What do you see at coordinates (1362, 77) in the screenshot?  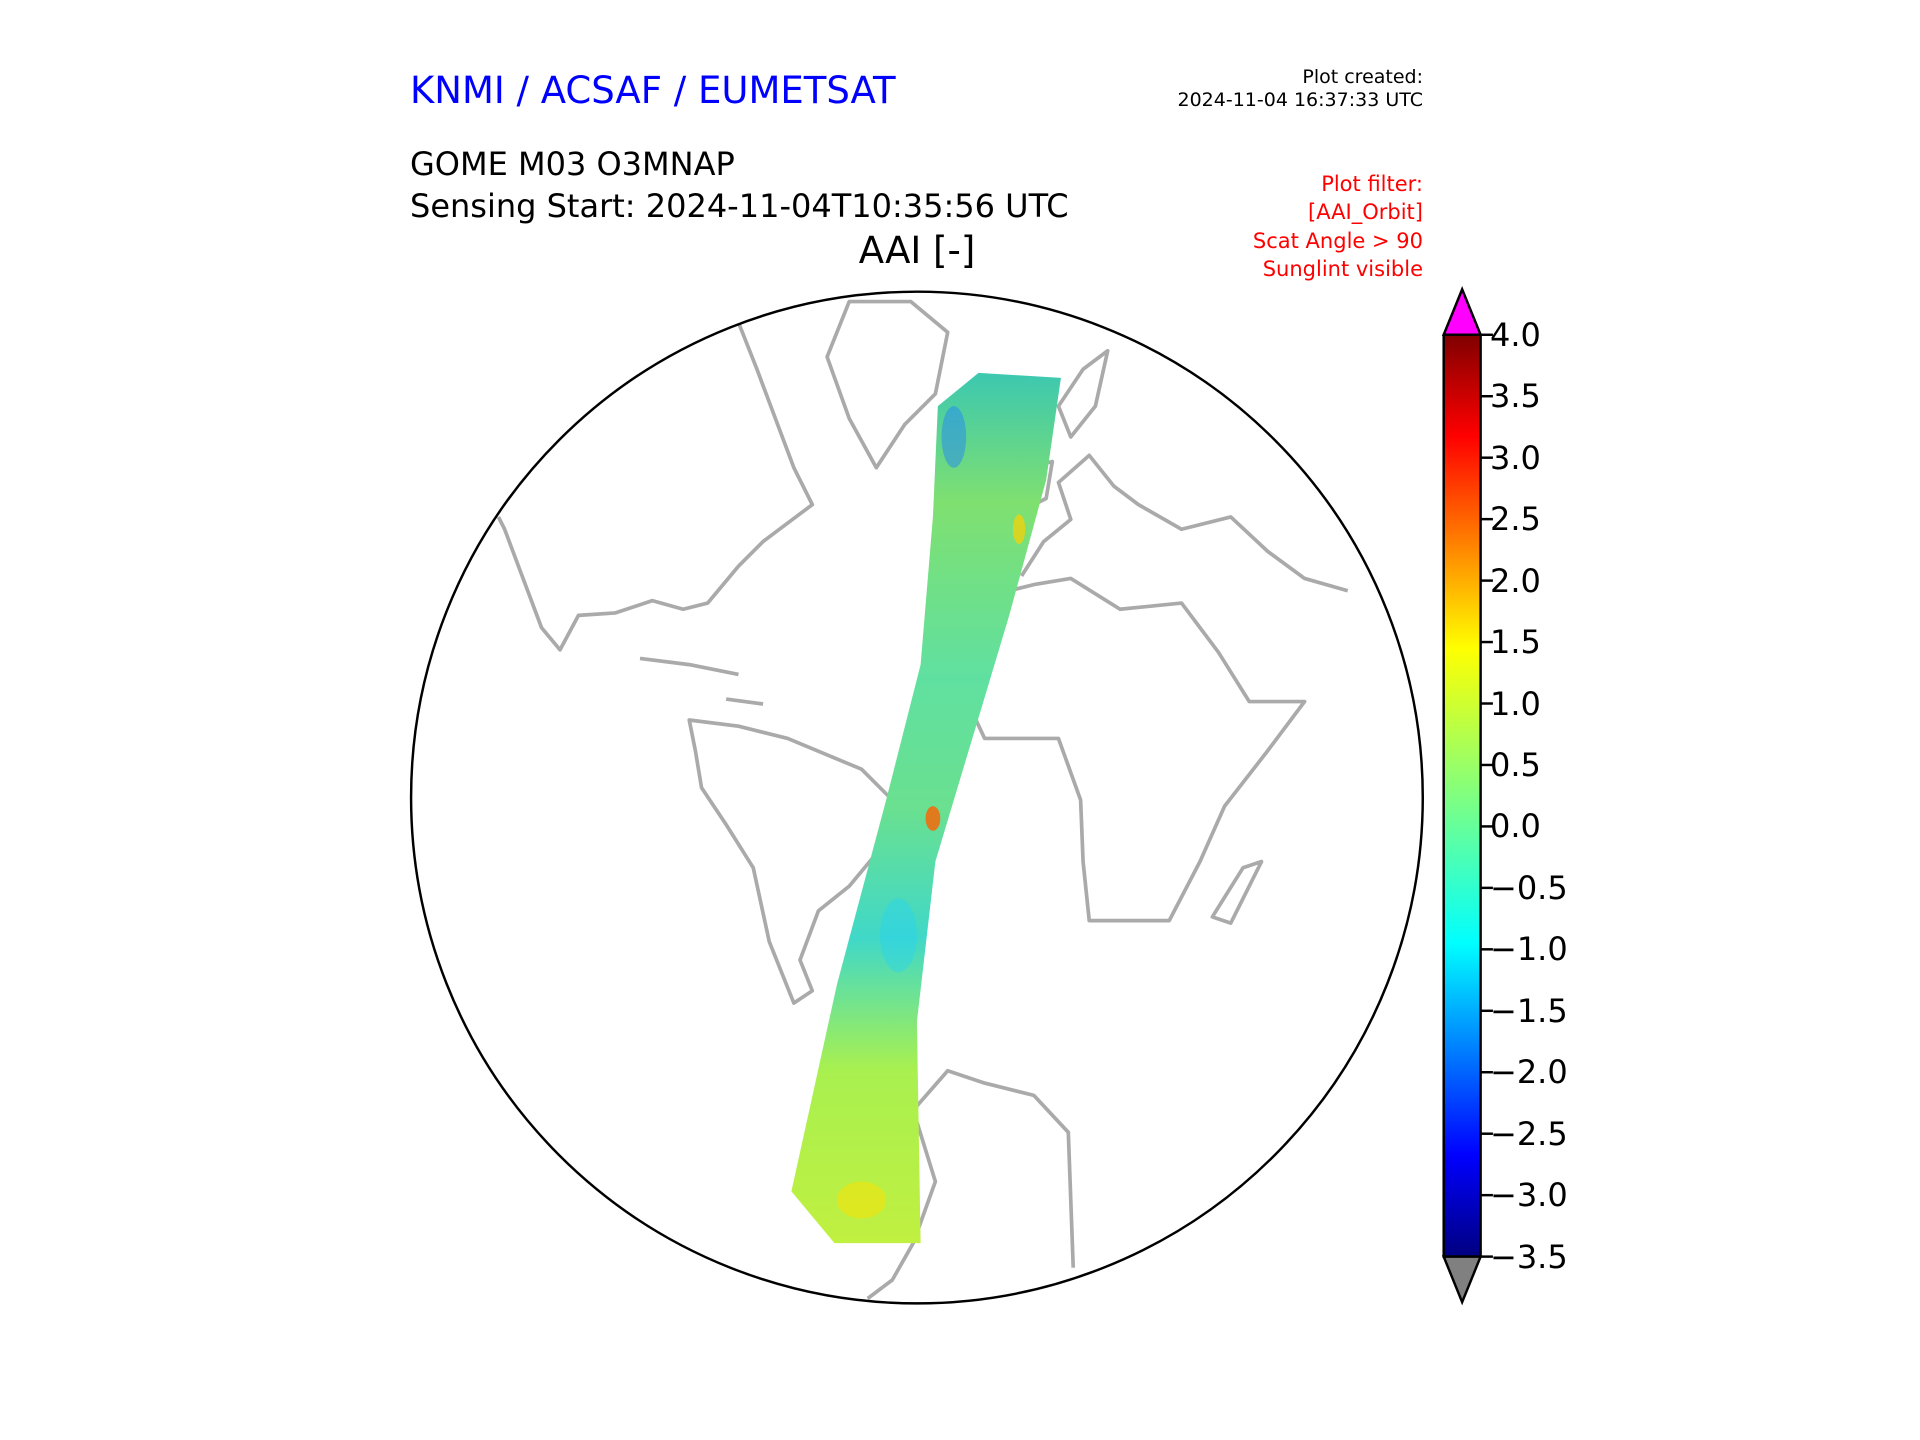 I see `plot-created-label: Plot created:` at bounding box center [1362, 77].